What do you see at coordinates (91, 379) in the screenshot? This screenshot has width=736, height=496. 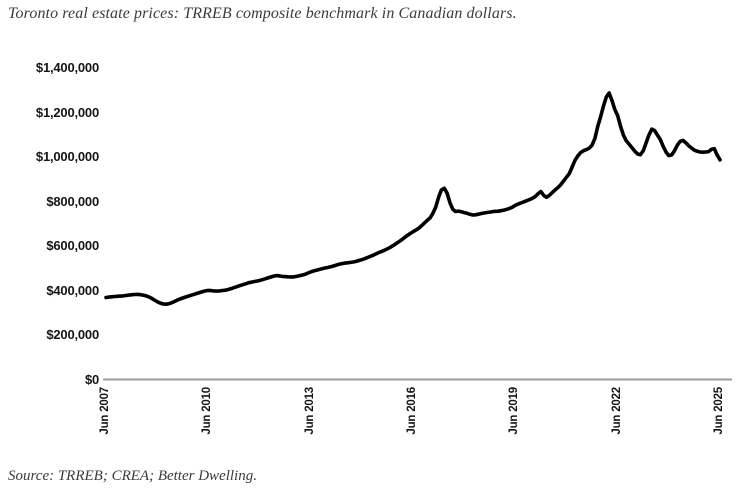 I see `y-axis-label: $0` at bounding box center [91, 379].